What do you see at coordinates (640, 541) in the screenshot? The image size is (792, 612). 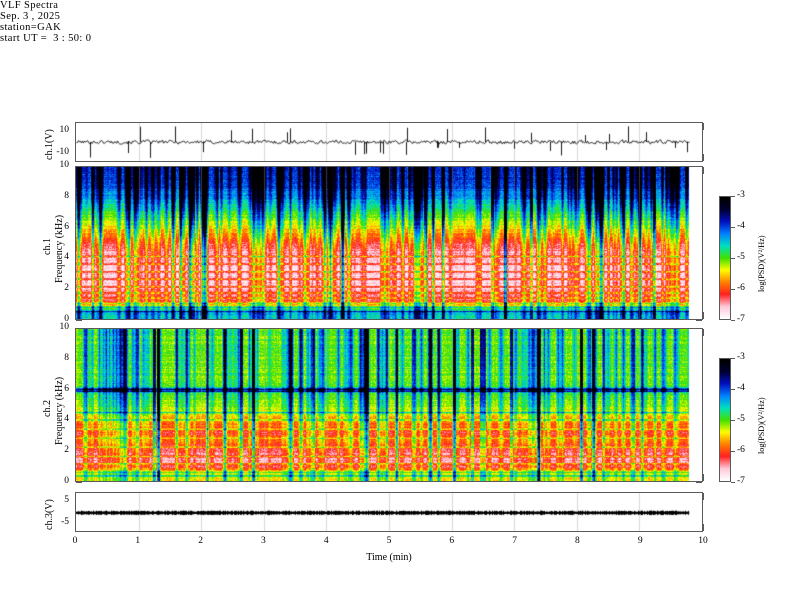 I see `xtick-label: 9` at bounding box center [640, 541].